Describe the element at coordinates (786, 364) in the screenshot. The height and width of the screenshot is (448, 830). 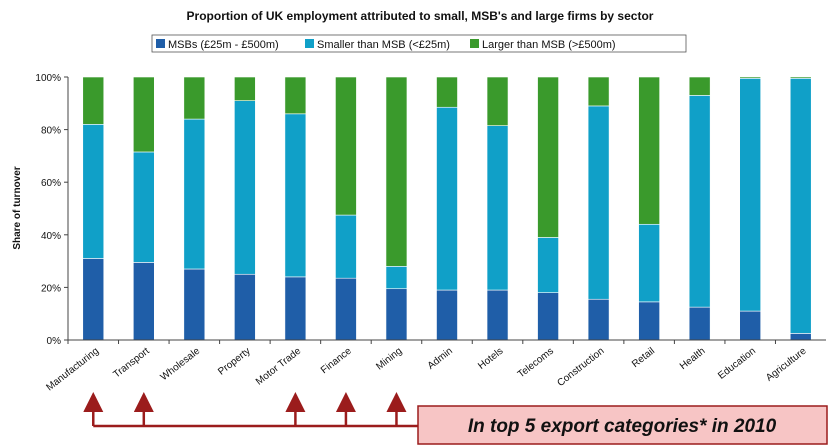
I see `x-tick-label: Agriculture` at that location.